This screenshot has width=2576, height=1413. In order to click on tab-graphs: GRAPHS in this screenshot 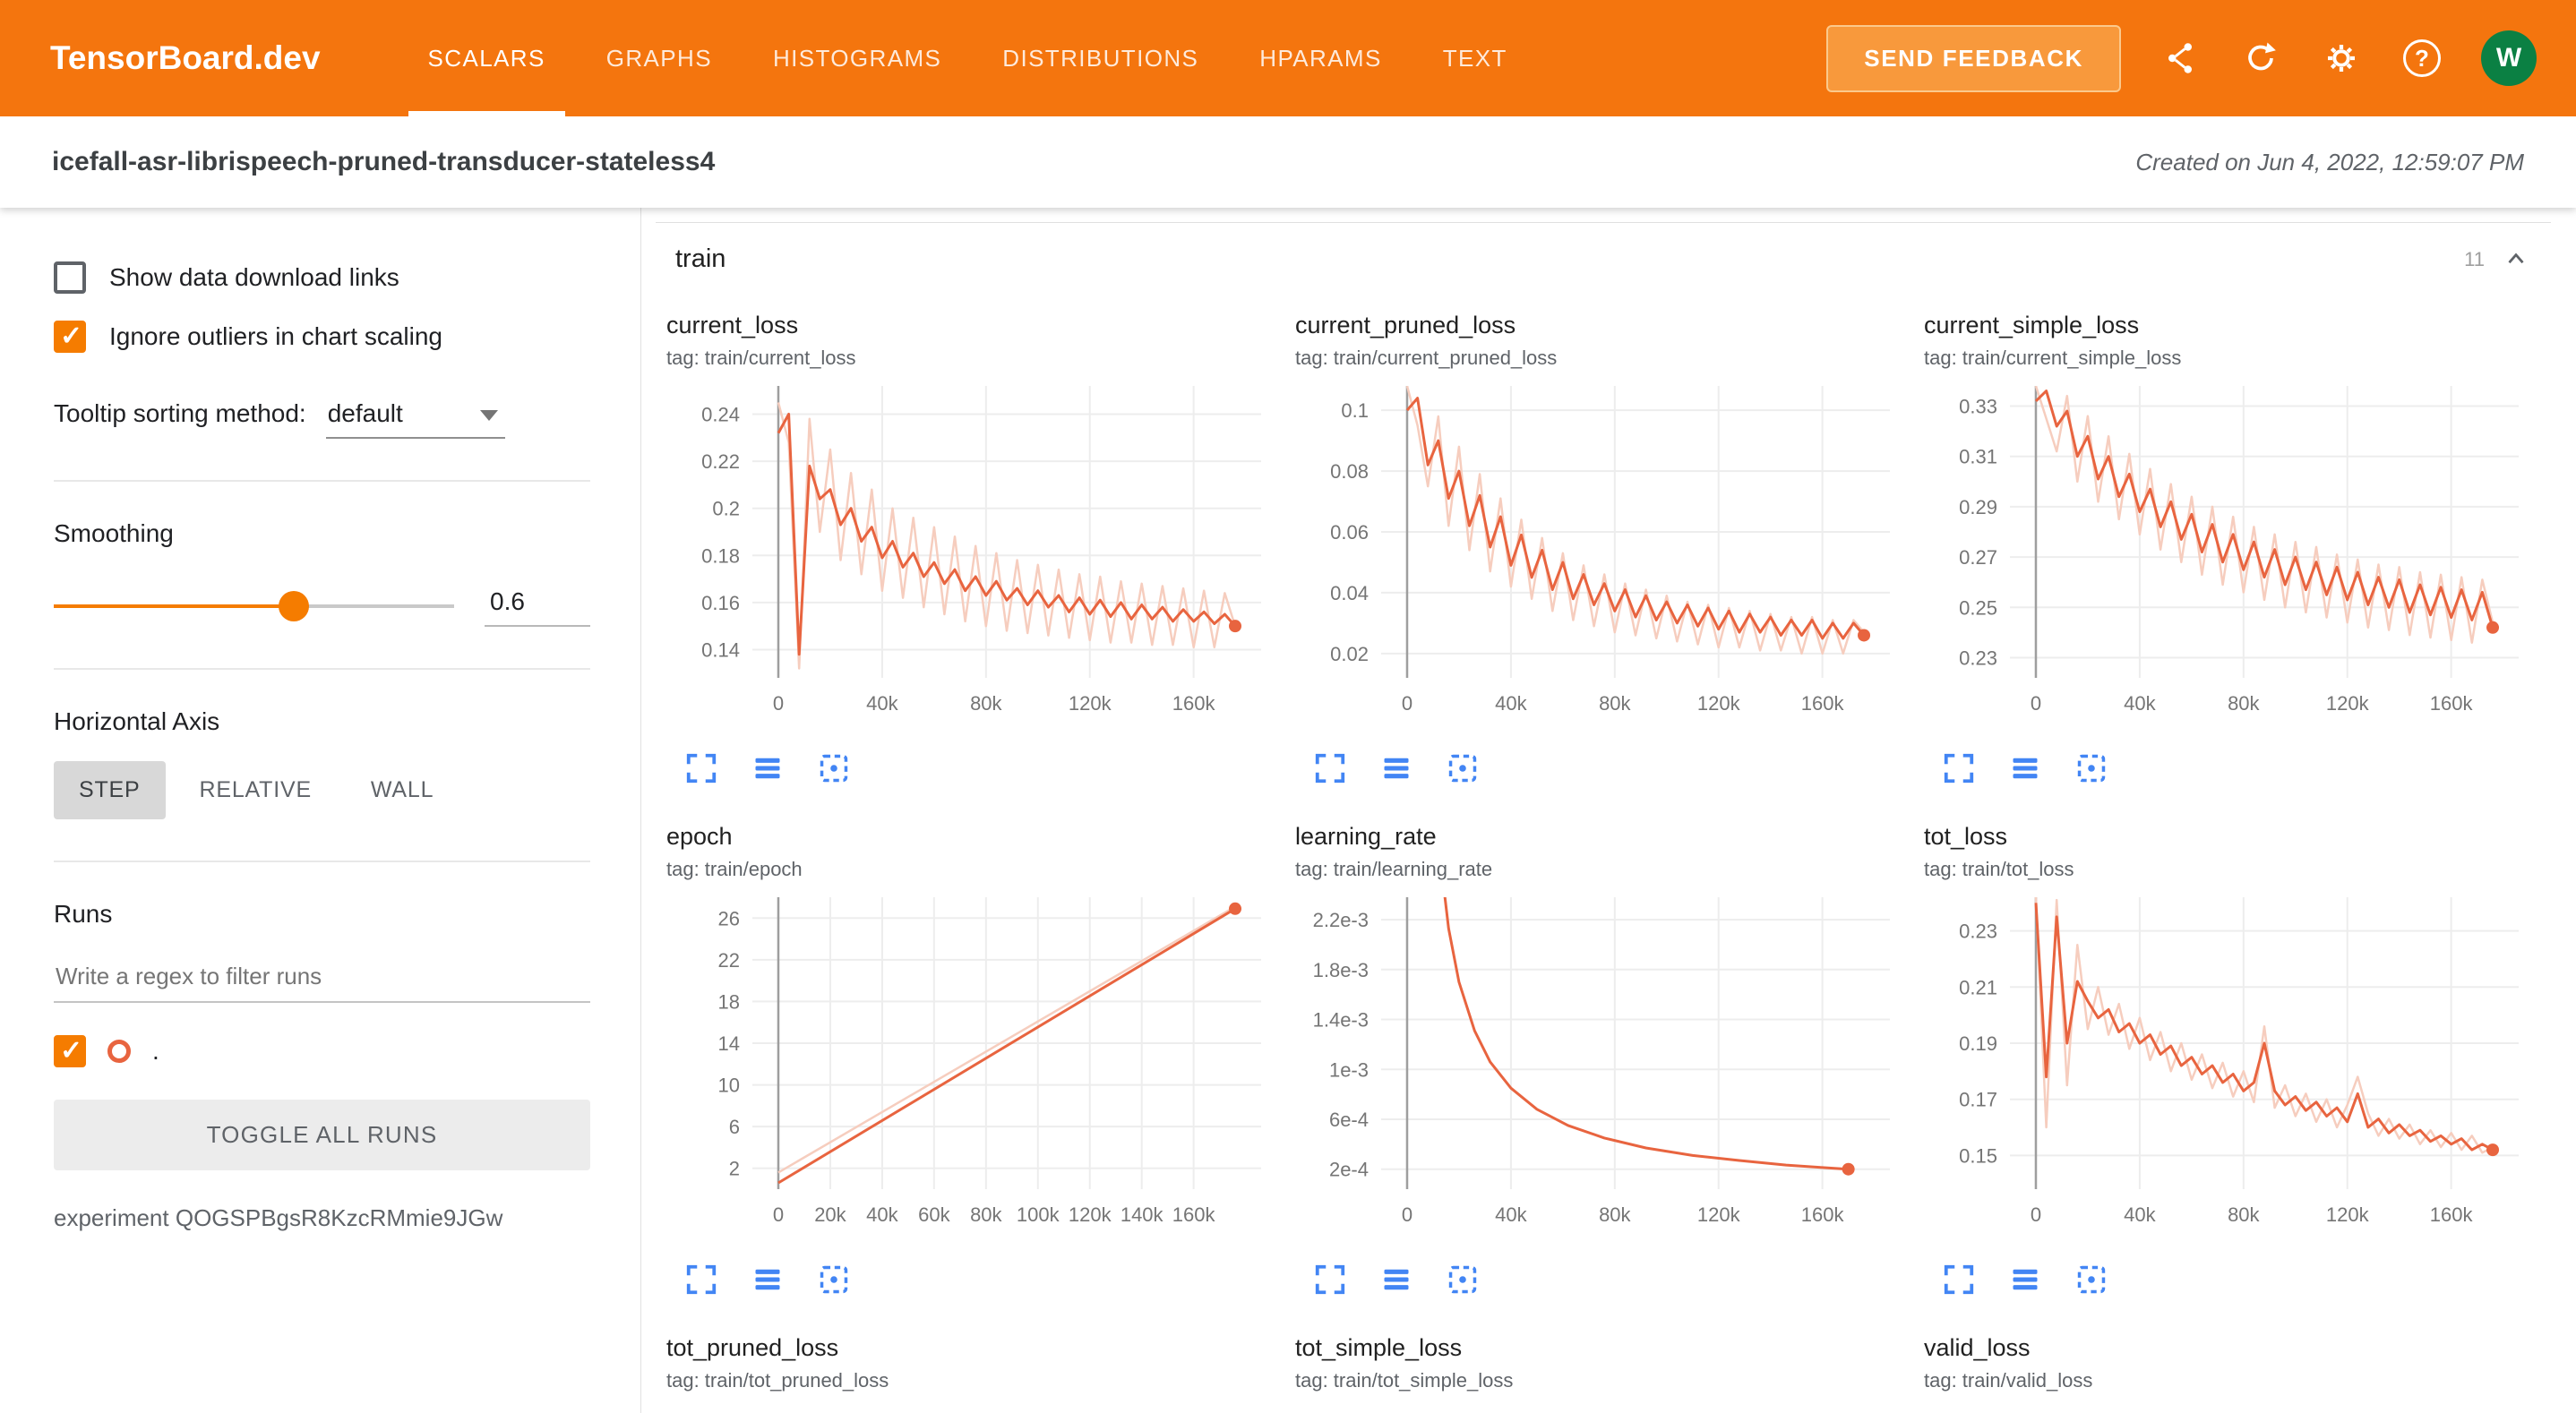, I will do `click(658, 58)`.